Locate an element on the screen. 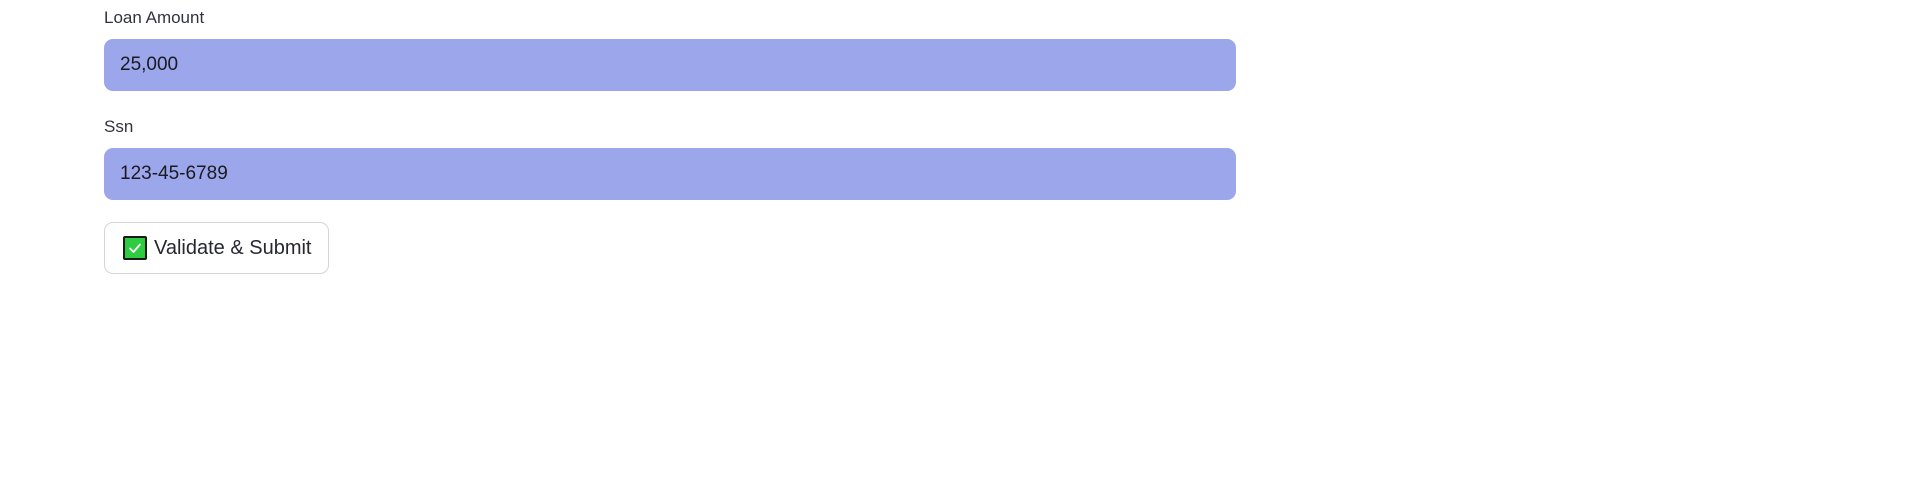  submit-button-label: Validate & Submit is located at coordinates (233, 248).